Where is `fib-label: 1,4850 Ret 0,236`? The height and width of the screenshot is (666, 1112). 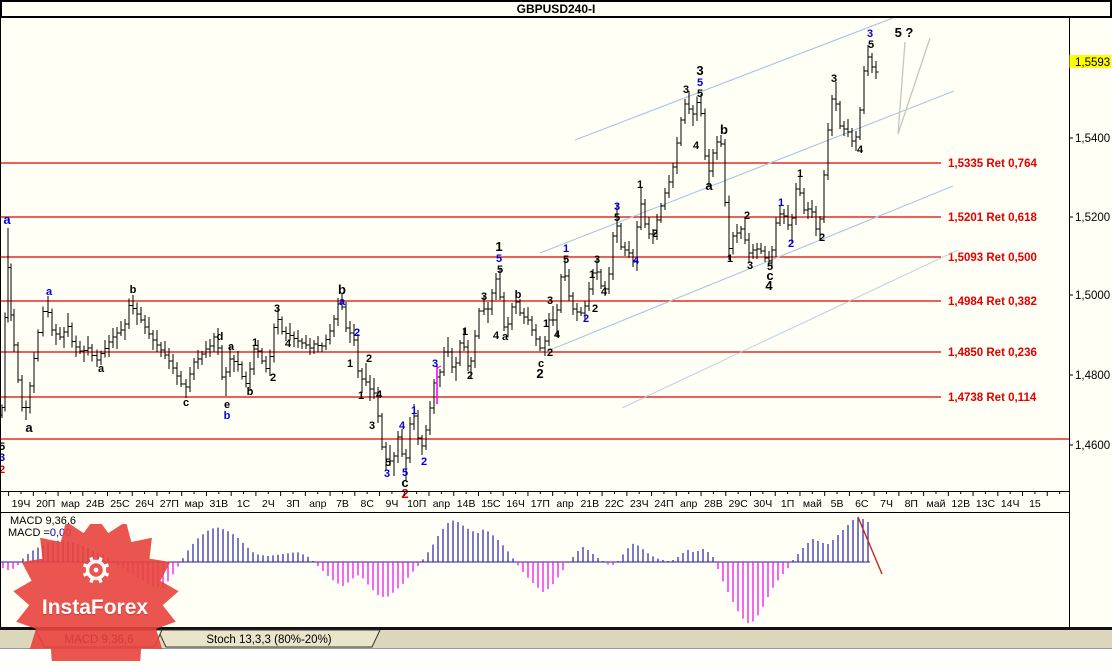
fib-label: 1,4850 Ret 0,236 is located at coordinates (992, 353).